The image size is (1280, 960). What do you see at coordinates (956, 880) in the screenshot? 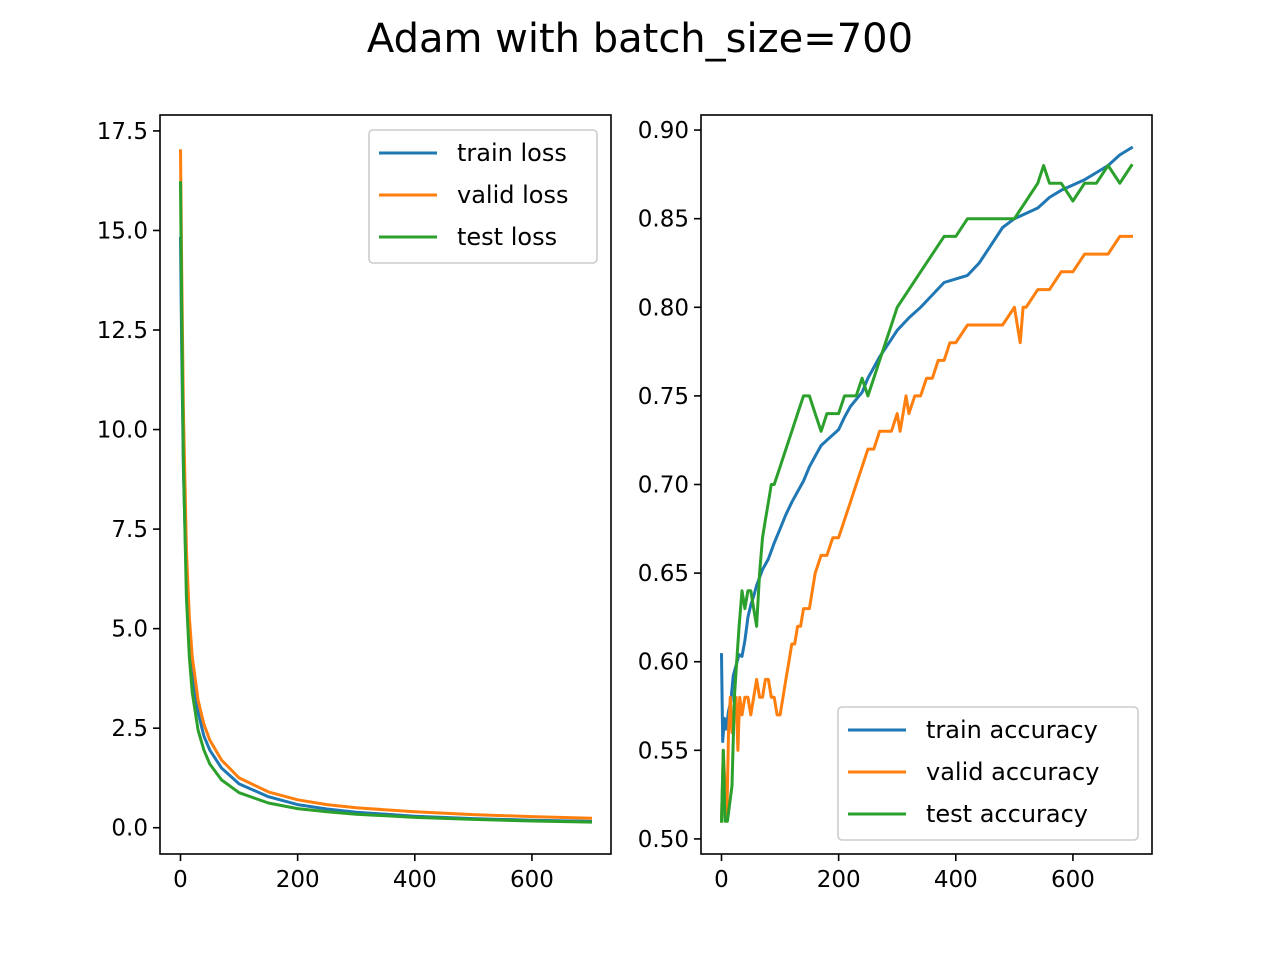
I see `accuracy-x-tick-label: 400` at bounding box center [956, 880].